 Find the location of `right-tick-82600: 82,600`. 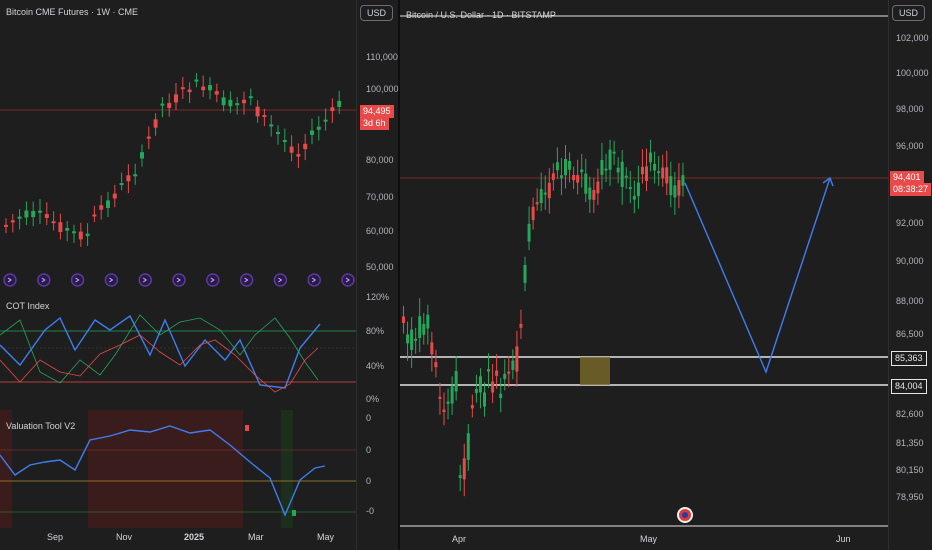

right-tick-82600: 82,600 is located at coordinates (910, 414).